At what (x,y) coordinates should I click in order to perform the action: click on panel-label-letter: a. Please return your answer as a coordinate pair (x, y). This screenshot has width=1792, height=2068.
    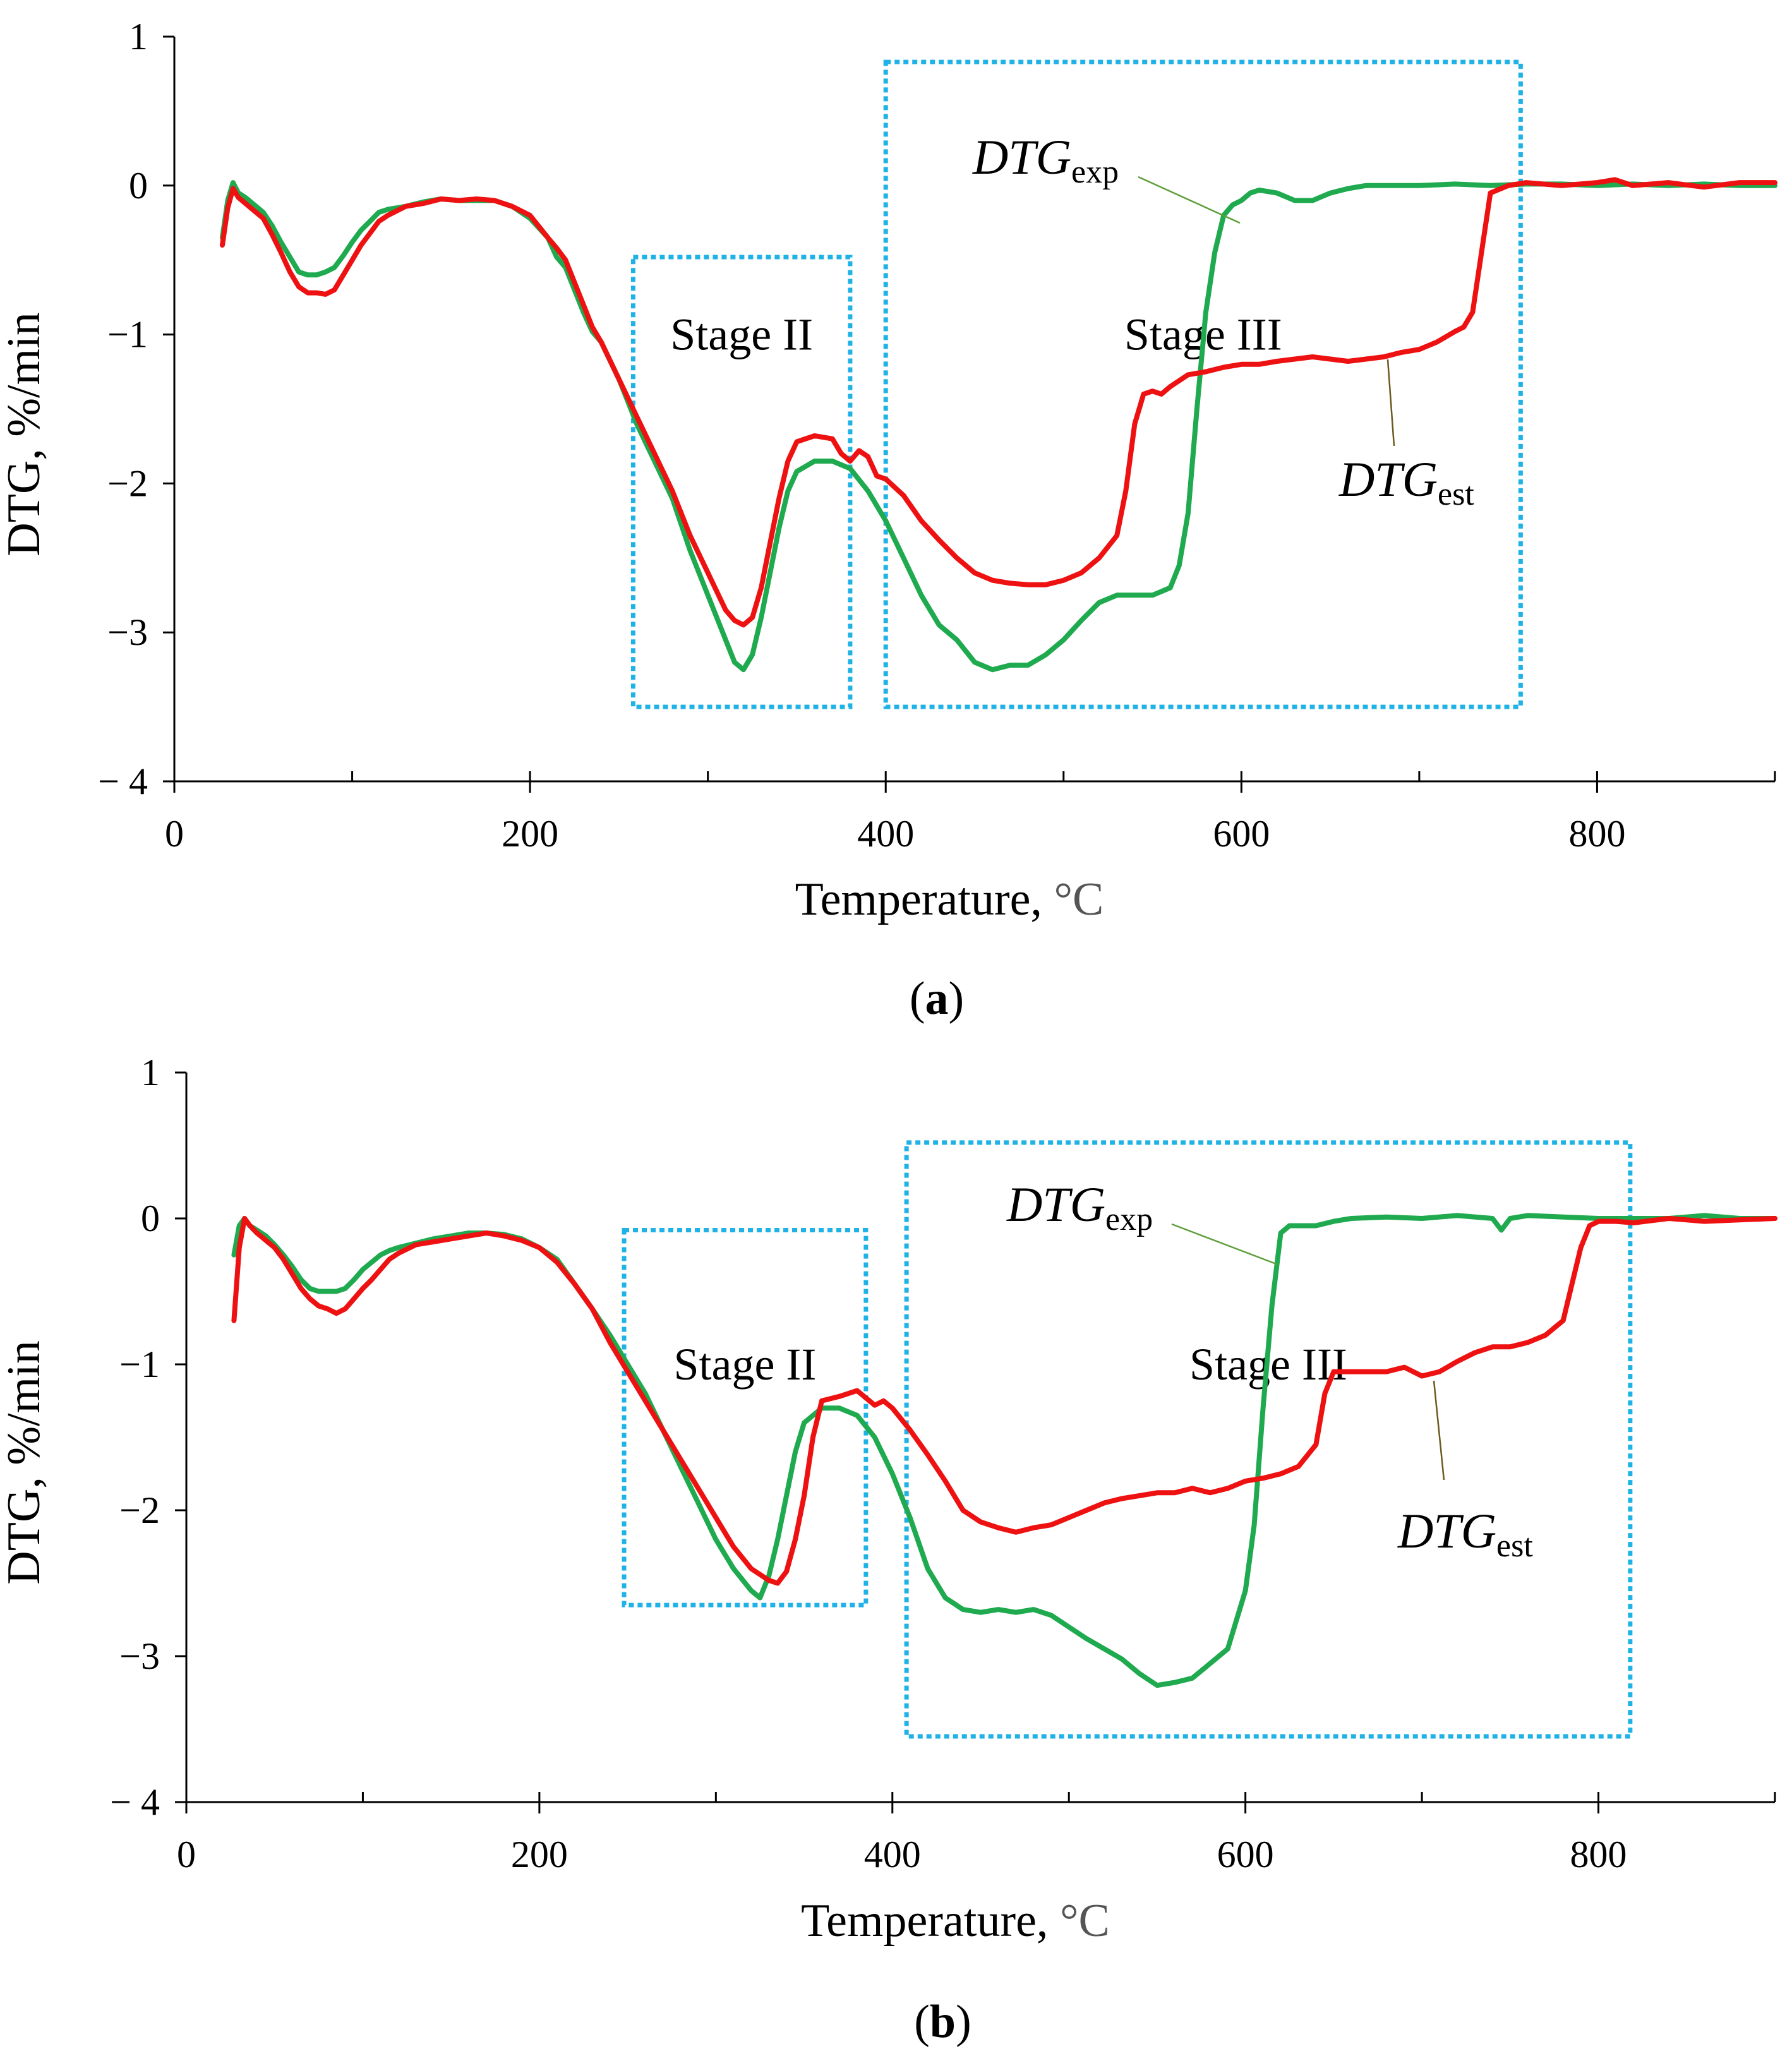
    Looking at the image, I should click on (937, 999).